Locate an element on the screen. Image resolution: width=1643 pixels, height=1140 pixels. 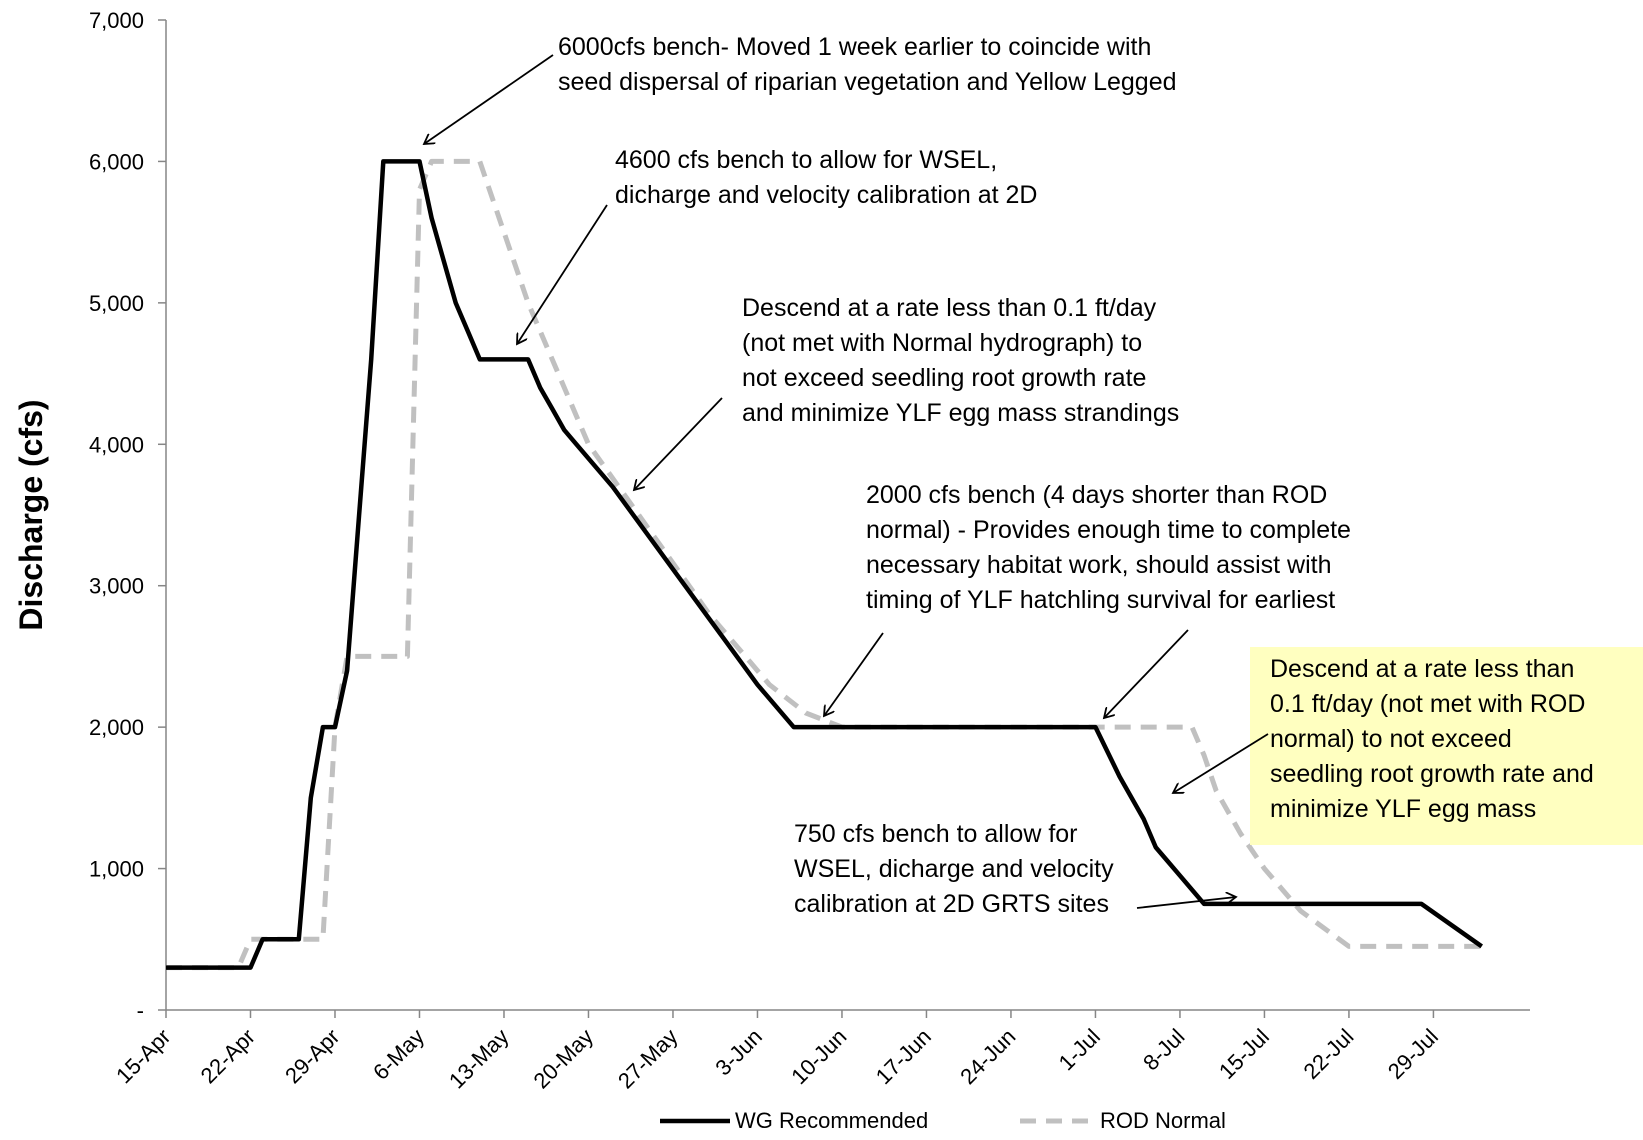
x-tick-label: 22-Apr is located at coordinates (228, 1056).